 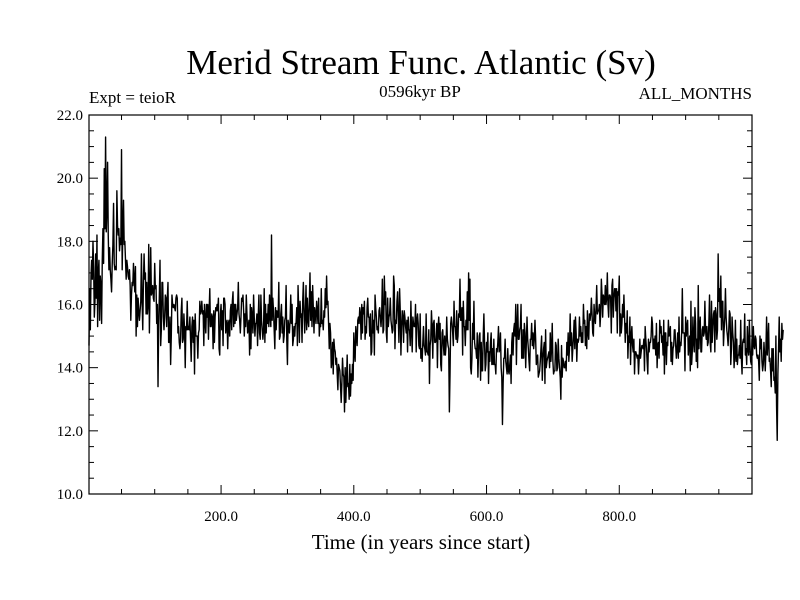 I want to click on x-tick-labels: 200.0 400.0 600.0 800.0, so click(x=420, y=517).